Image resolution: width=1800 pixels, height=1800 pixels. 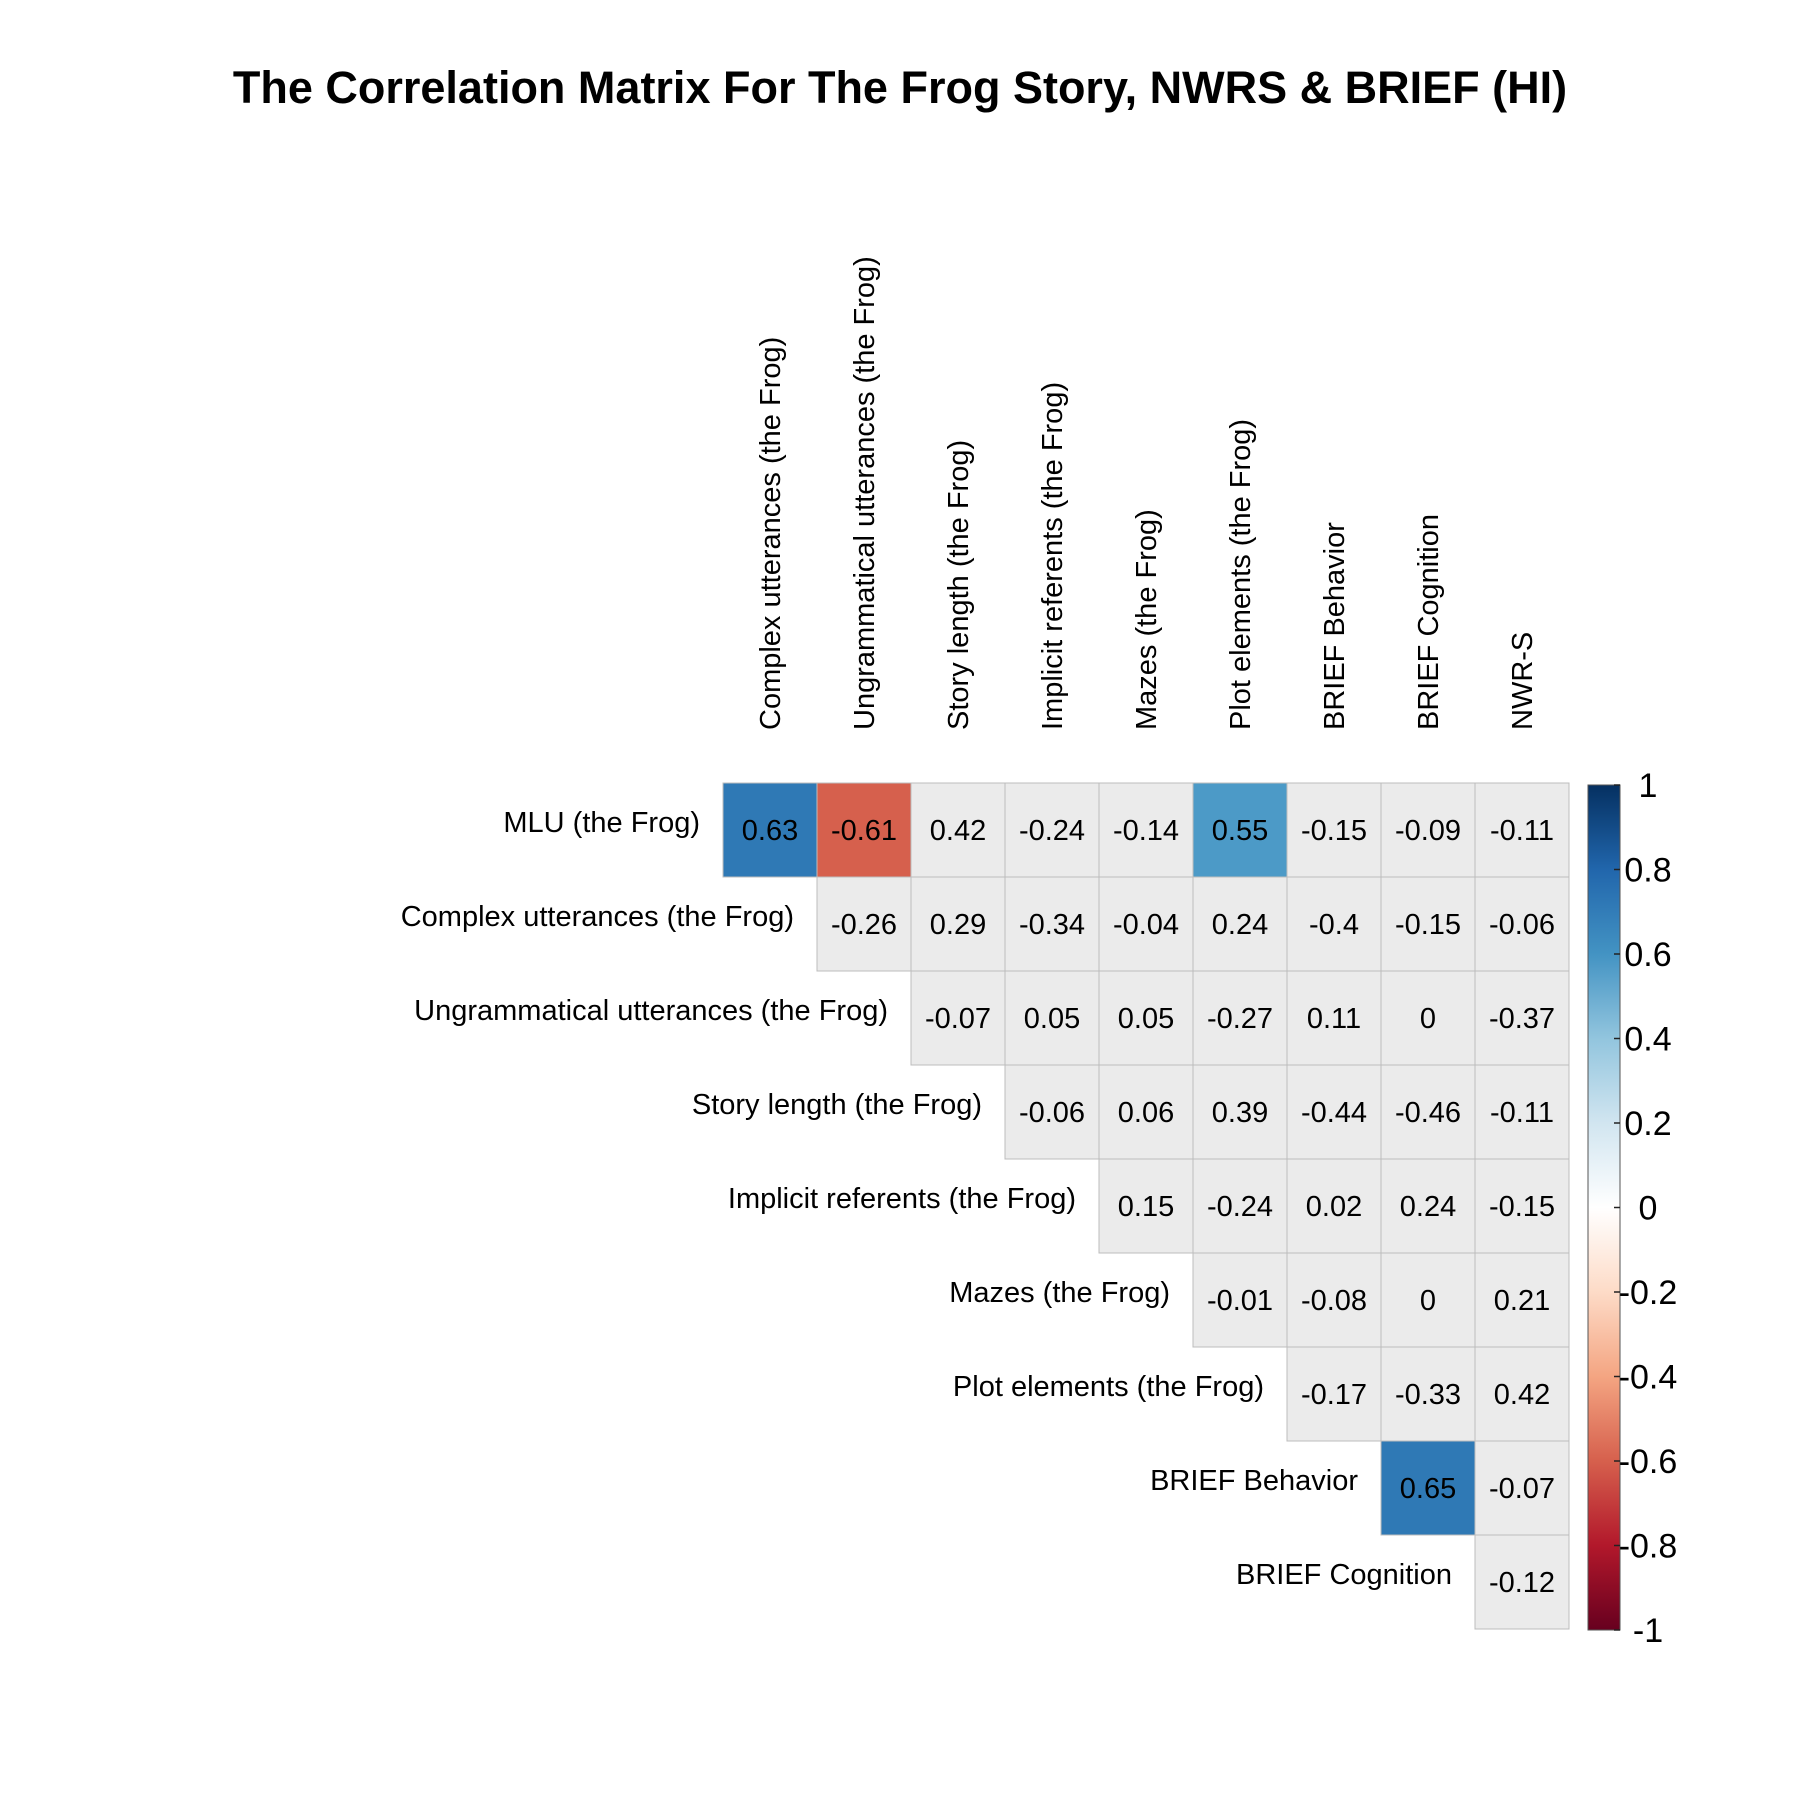 What do you see at coordinates (1240, 831) in the screenshot?
I see `cell-value-label: 0.55` at bounding box center [1240, 831].